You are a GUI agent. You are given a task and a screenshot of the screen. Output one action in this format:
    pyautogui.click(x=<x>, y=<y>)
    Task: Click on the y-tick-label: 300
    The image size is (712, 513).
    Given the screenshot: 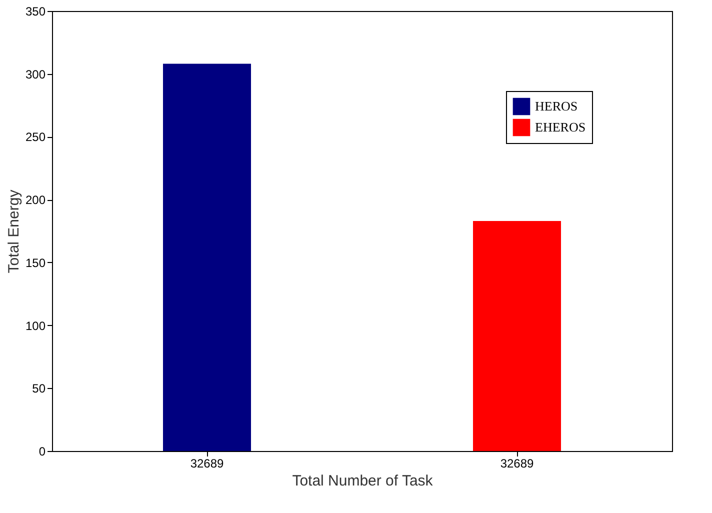 What is the action you would take?
    pyautogui.click(x=35, y=74)
    